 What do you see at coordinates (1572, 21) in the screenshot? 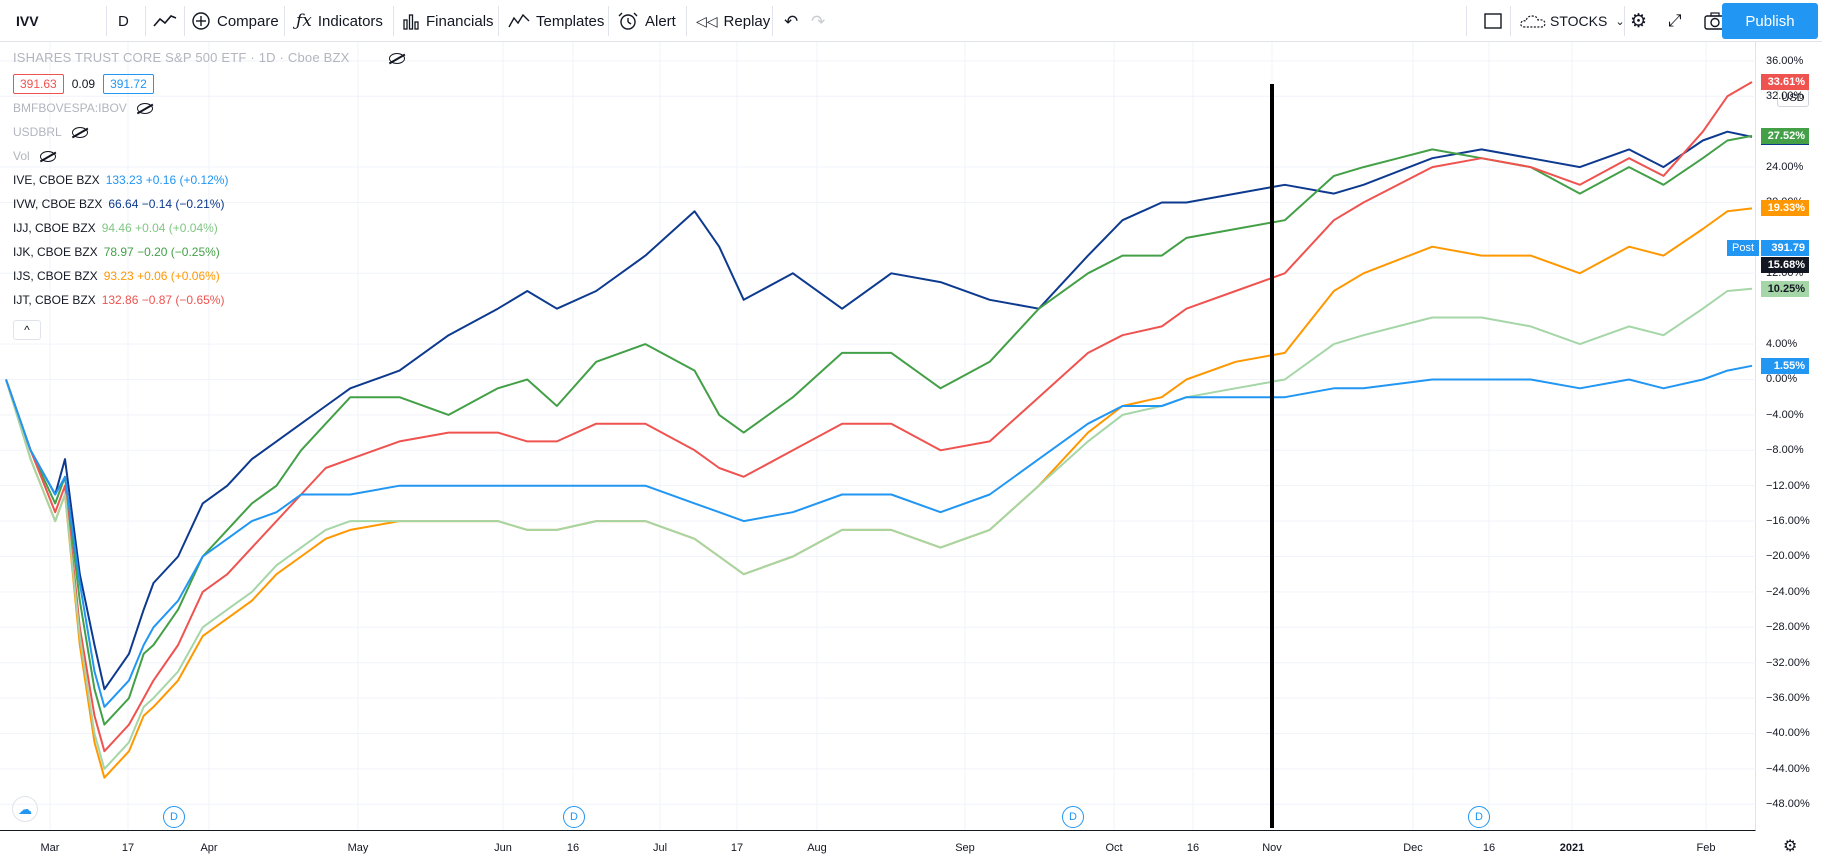
I see `market-selector: STOCKS ⌄` at bounding box center [1572, 21].